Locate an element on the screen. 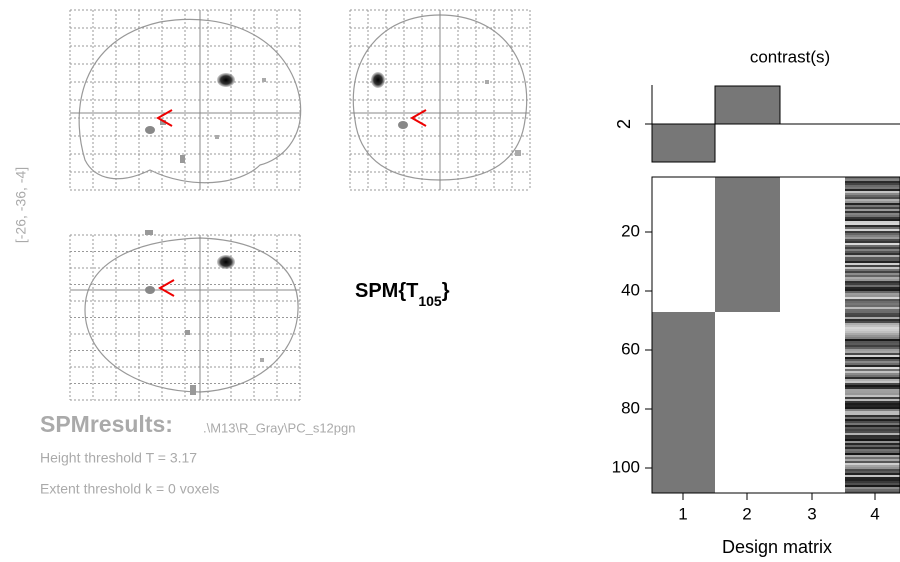 This screenshot has height=562, width=900. glass-brain-sagittal is located at coordinates (185, 100).